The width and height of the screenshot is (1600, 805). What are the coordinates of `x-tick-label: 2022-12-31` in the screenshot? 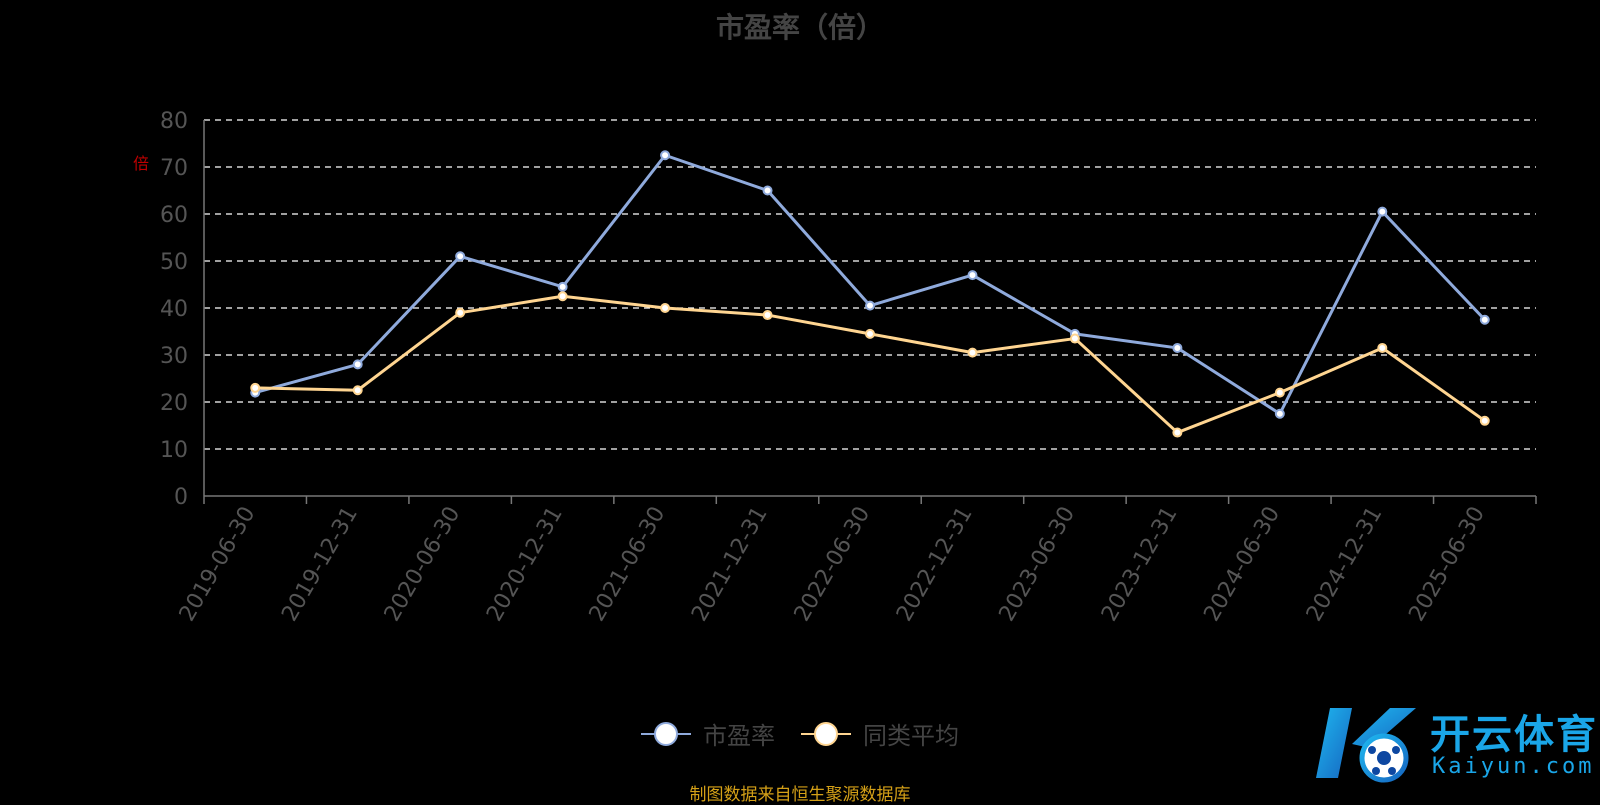 It's located at (935, 564).